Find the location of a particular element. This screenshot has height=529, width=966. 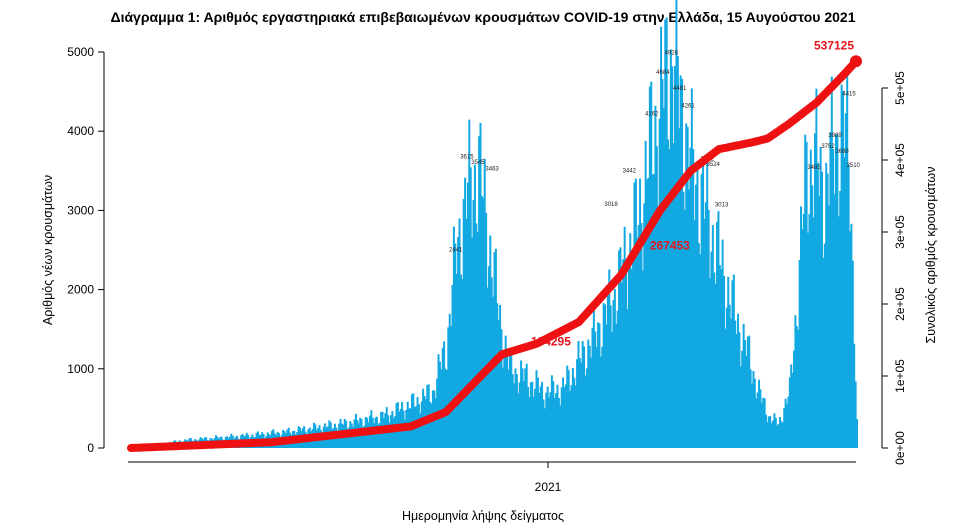

bar-label: 4415 is located at coordinates (849, 94).